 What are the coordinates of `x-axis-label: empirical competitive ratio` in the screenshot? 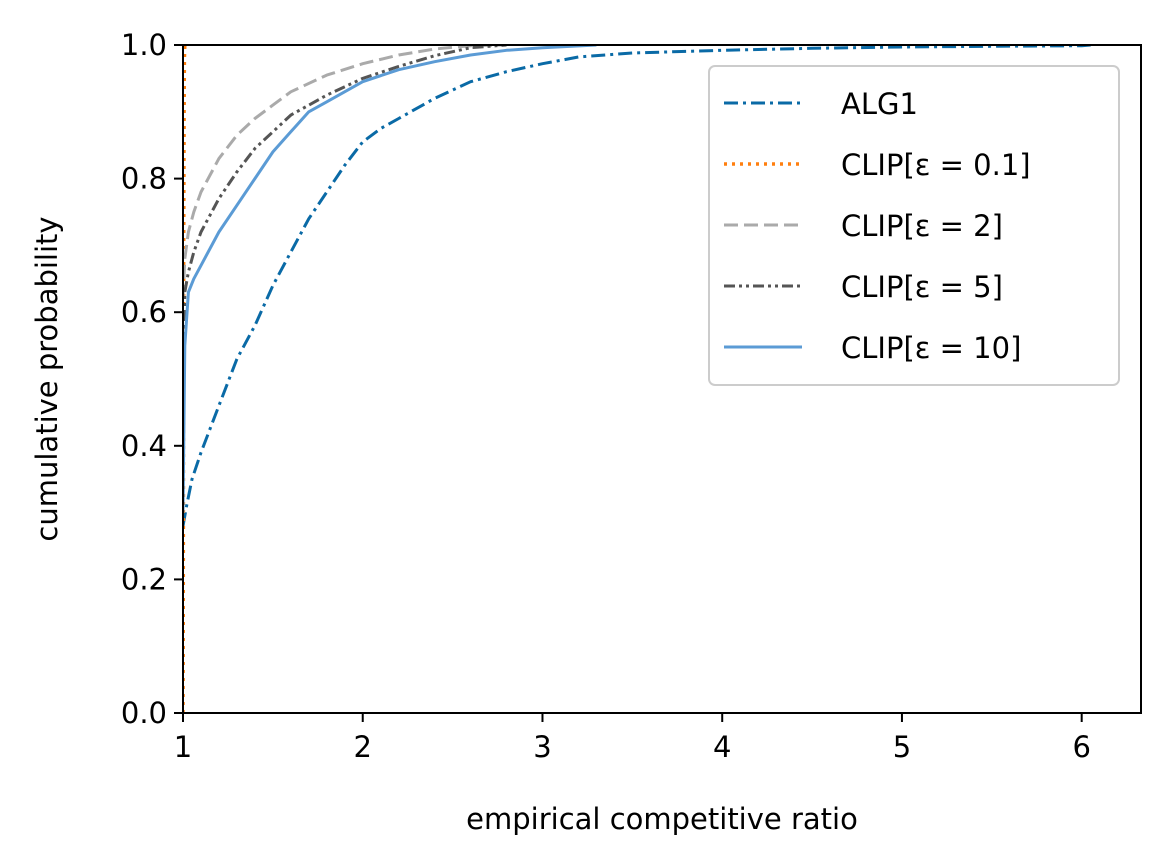 It's located at (662, 819).